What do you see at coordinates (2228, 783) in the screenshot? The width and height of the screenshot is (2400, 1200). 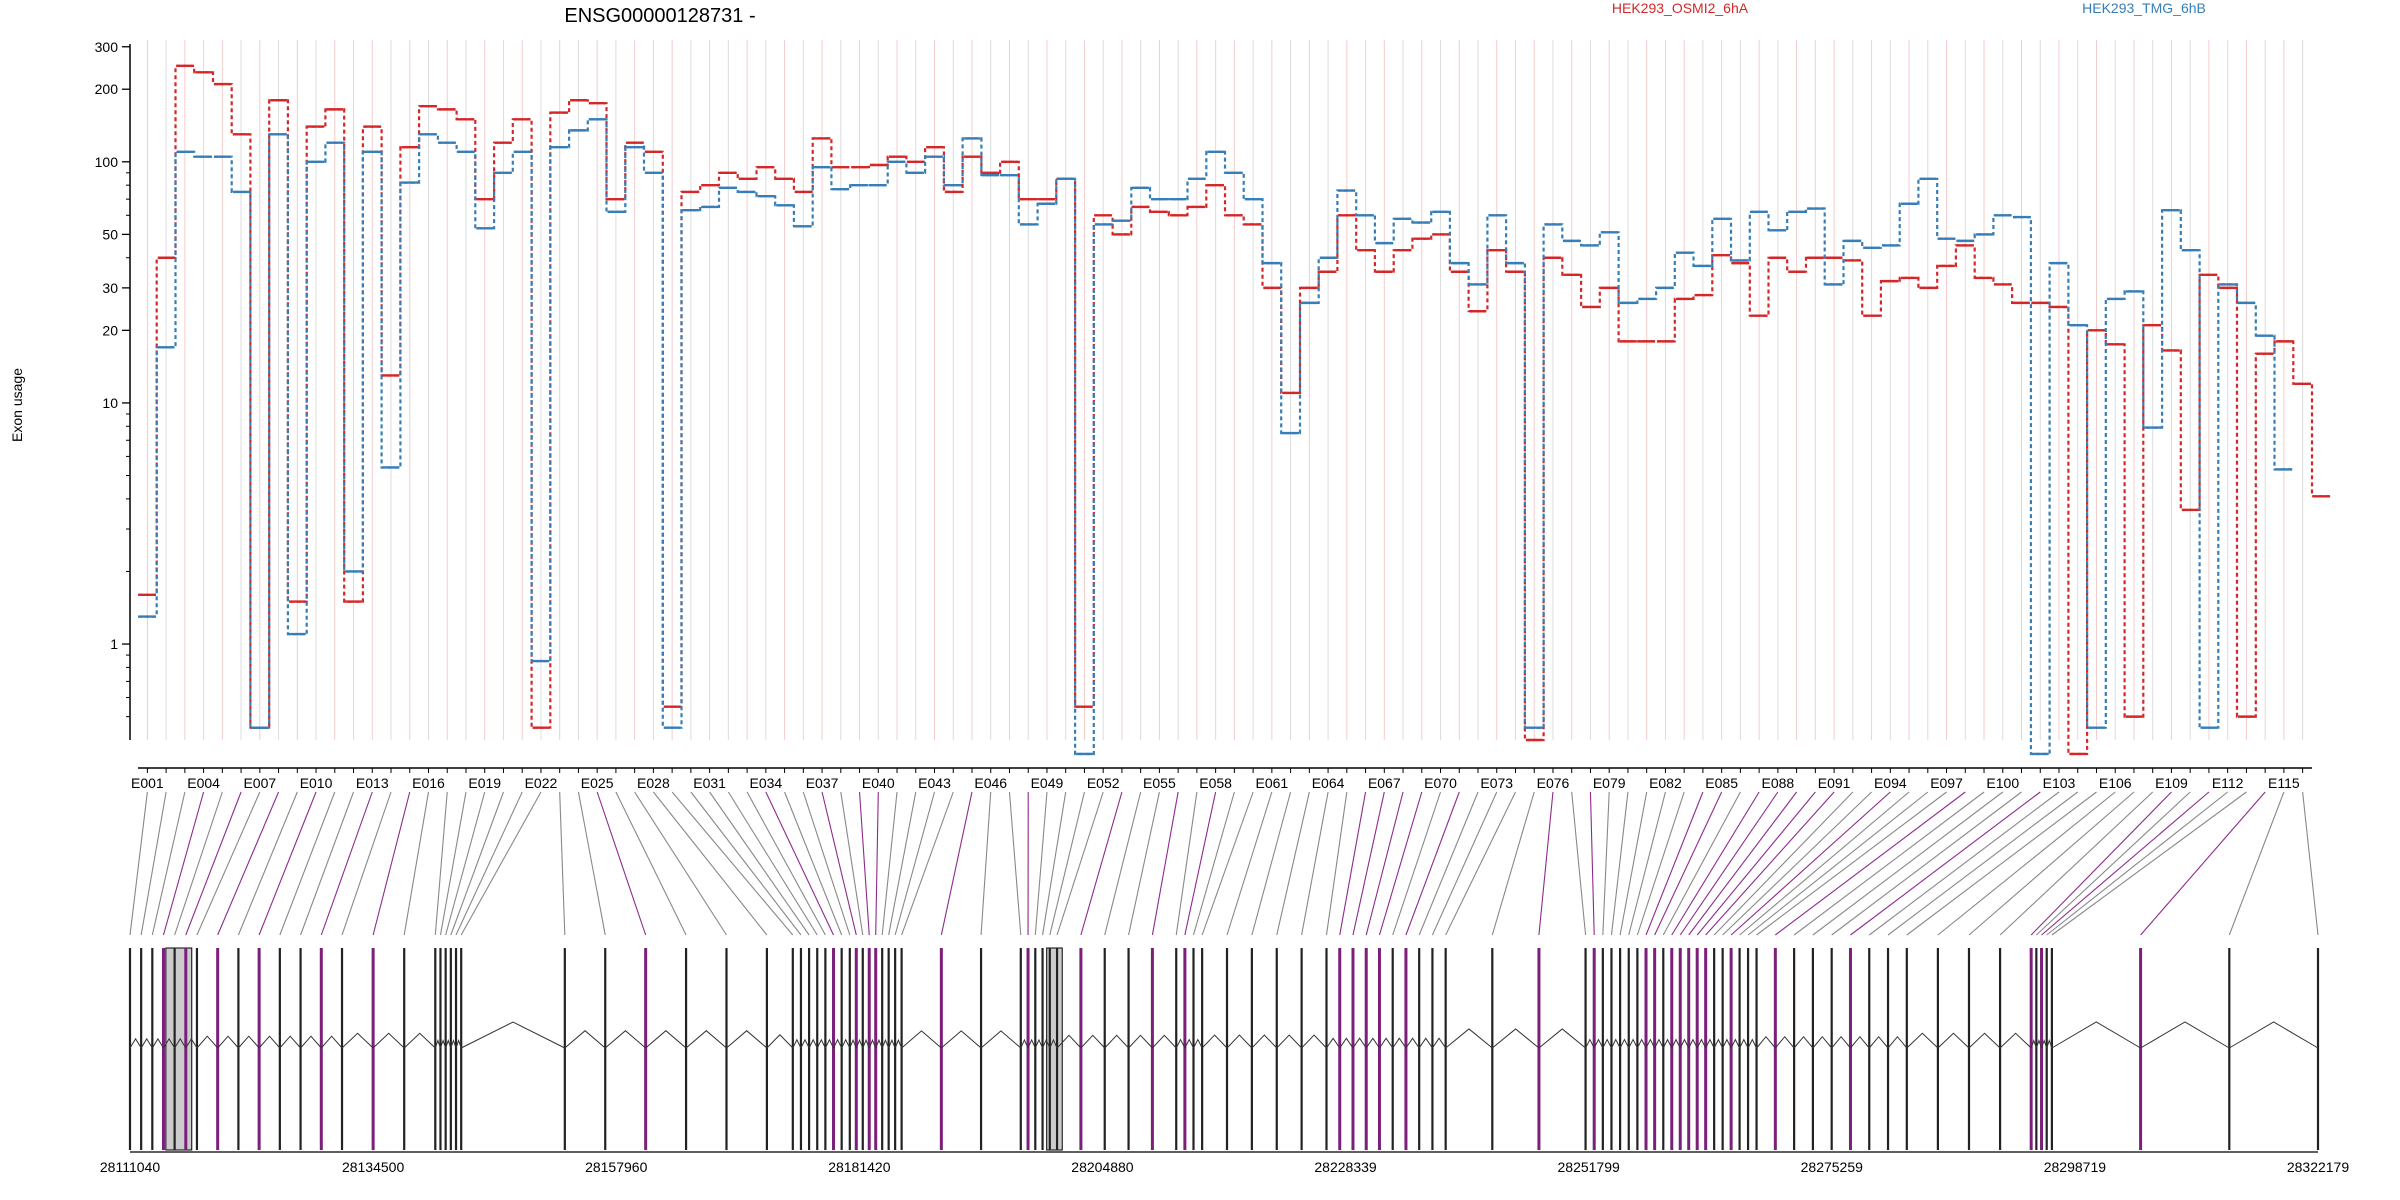 I see `x-tick-label: E112` at bounding box center [2228, 783].